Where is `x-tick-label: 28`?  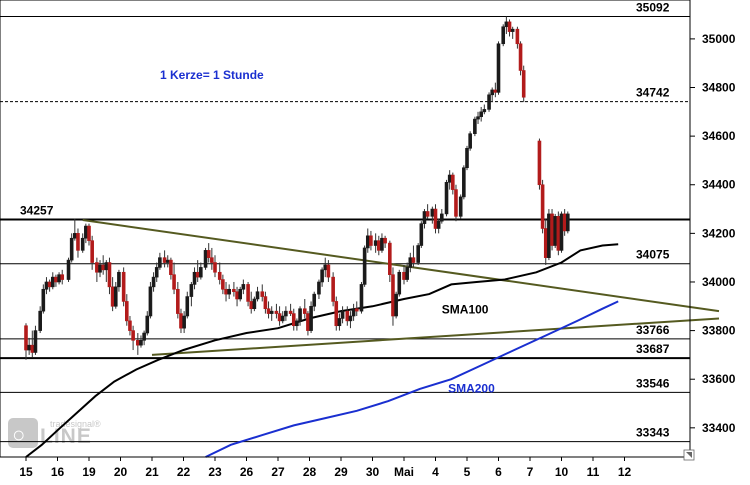
x-tick-label: 28 is located at coordinates (310, 472).